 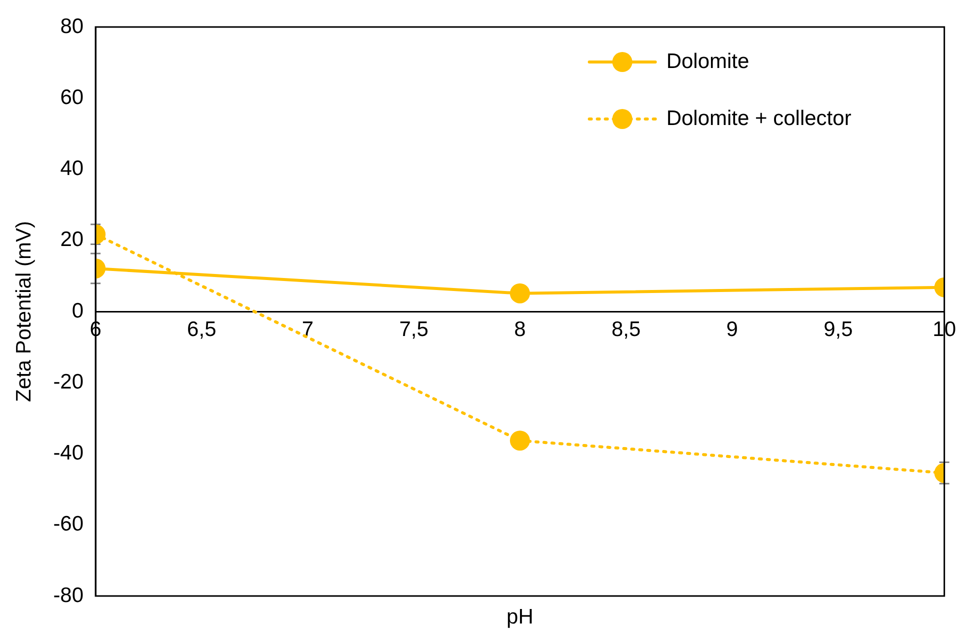 I want to click on y-tick-label: -80, so click(x=68, y=595).